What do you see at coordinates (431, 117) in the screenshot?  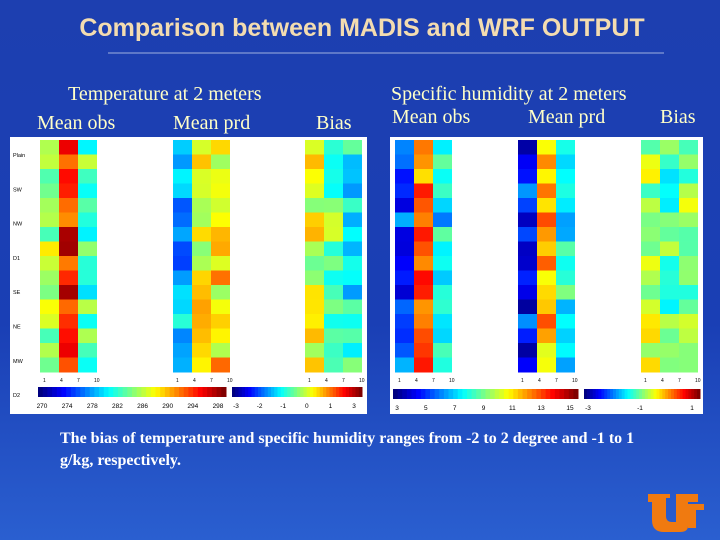 I see `column-label: Mean obs` at bounding box center [431, 117].